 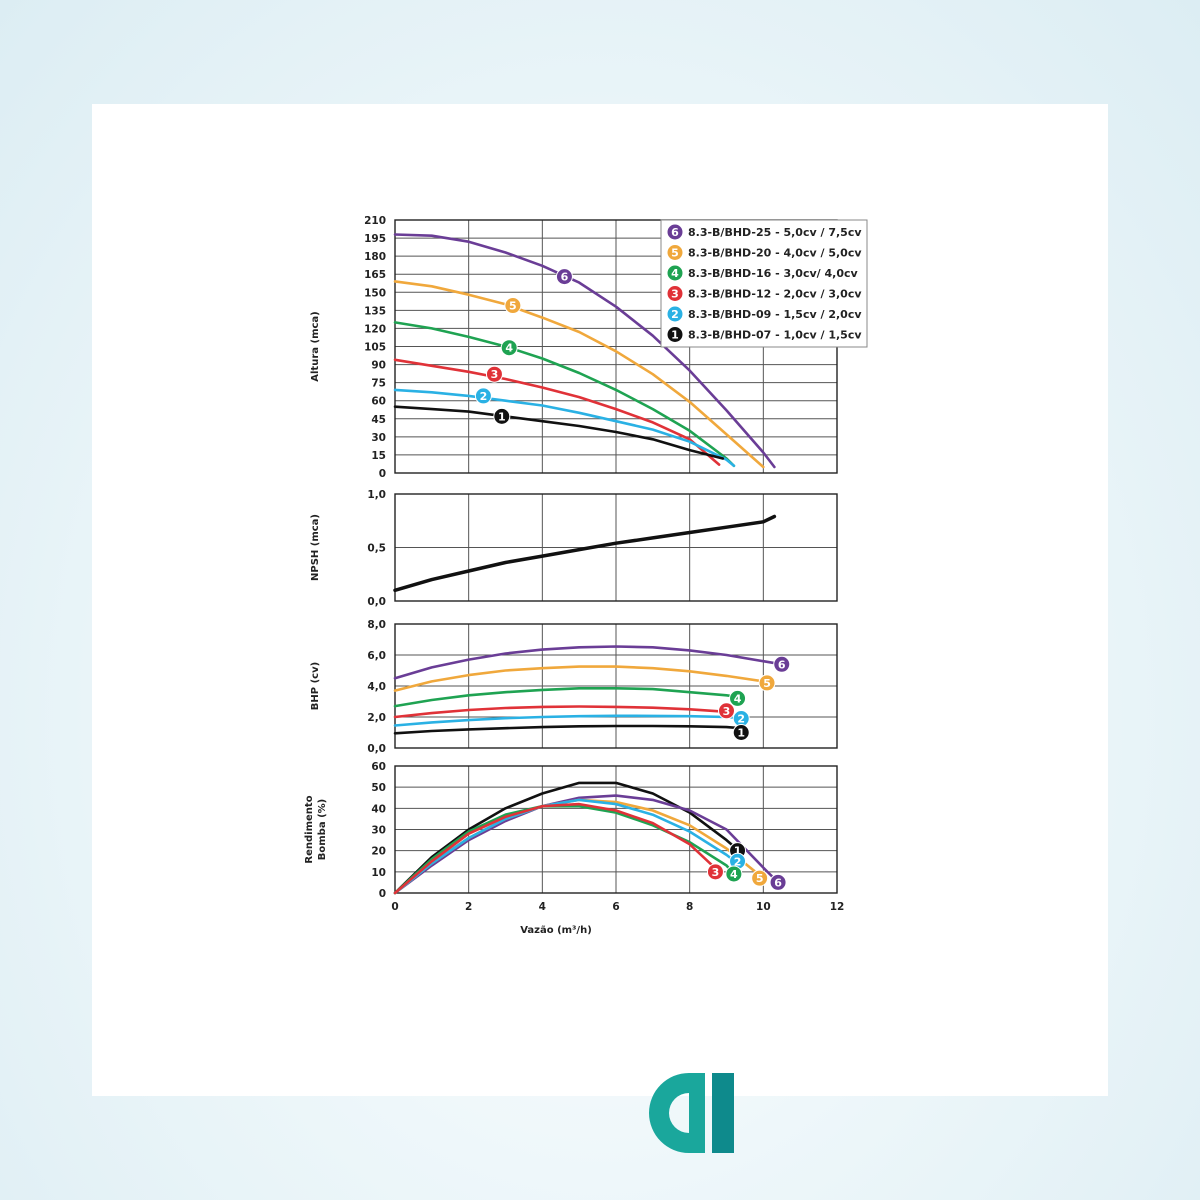 What do you see at coordinates (378, 767) in the screenshot?
I see `y-tick-label: 60` at bounding box center [378, 767].